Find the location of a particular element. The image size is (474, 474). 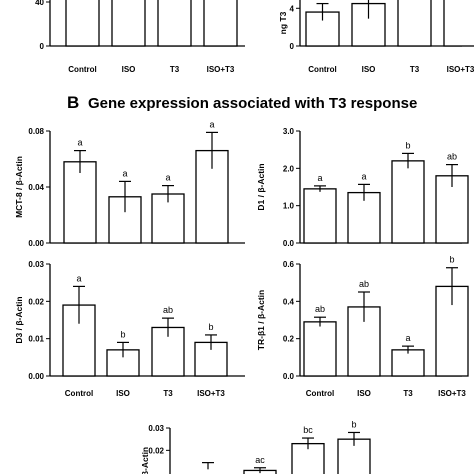

significance-label: bc is located at coordinates (308, 430).